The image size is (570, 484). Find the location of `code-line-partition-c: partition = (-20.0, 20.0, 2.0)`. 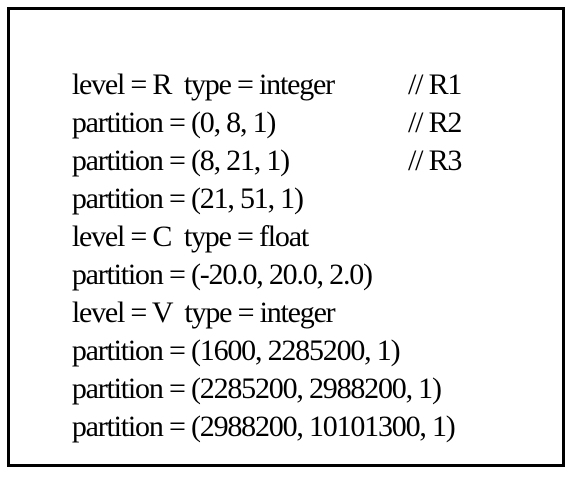

code-line-partition-c: partition = (-20.0, 20.0, 2.0) is located at coordinates (244, 254).